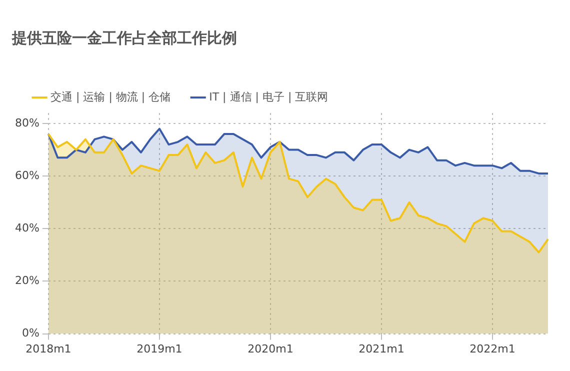 This screenshot has width=570, height=371. What do you see at coordinates (271, 349) in the screenshot?
I see `x-tick-label: 2020m1` at bounding box center [271, 349].